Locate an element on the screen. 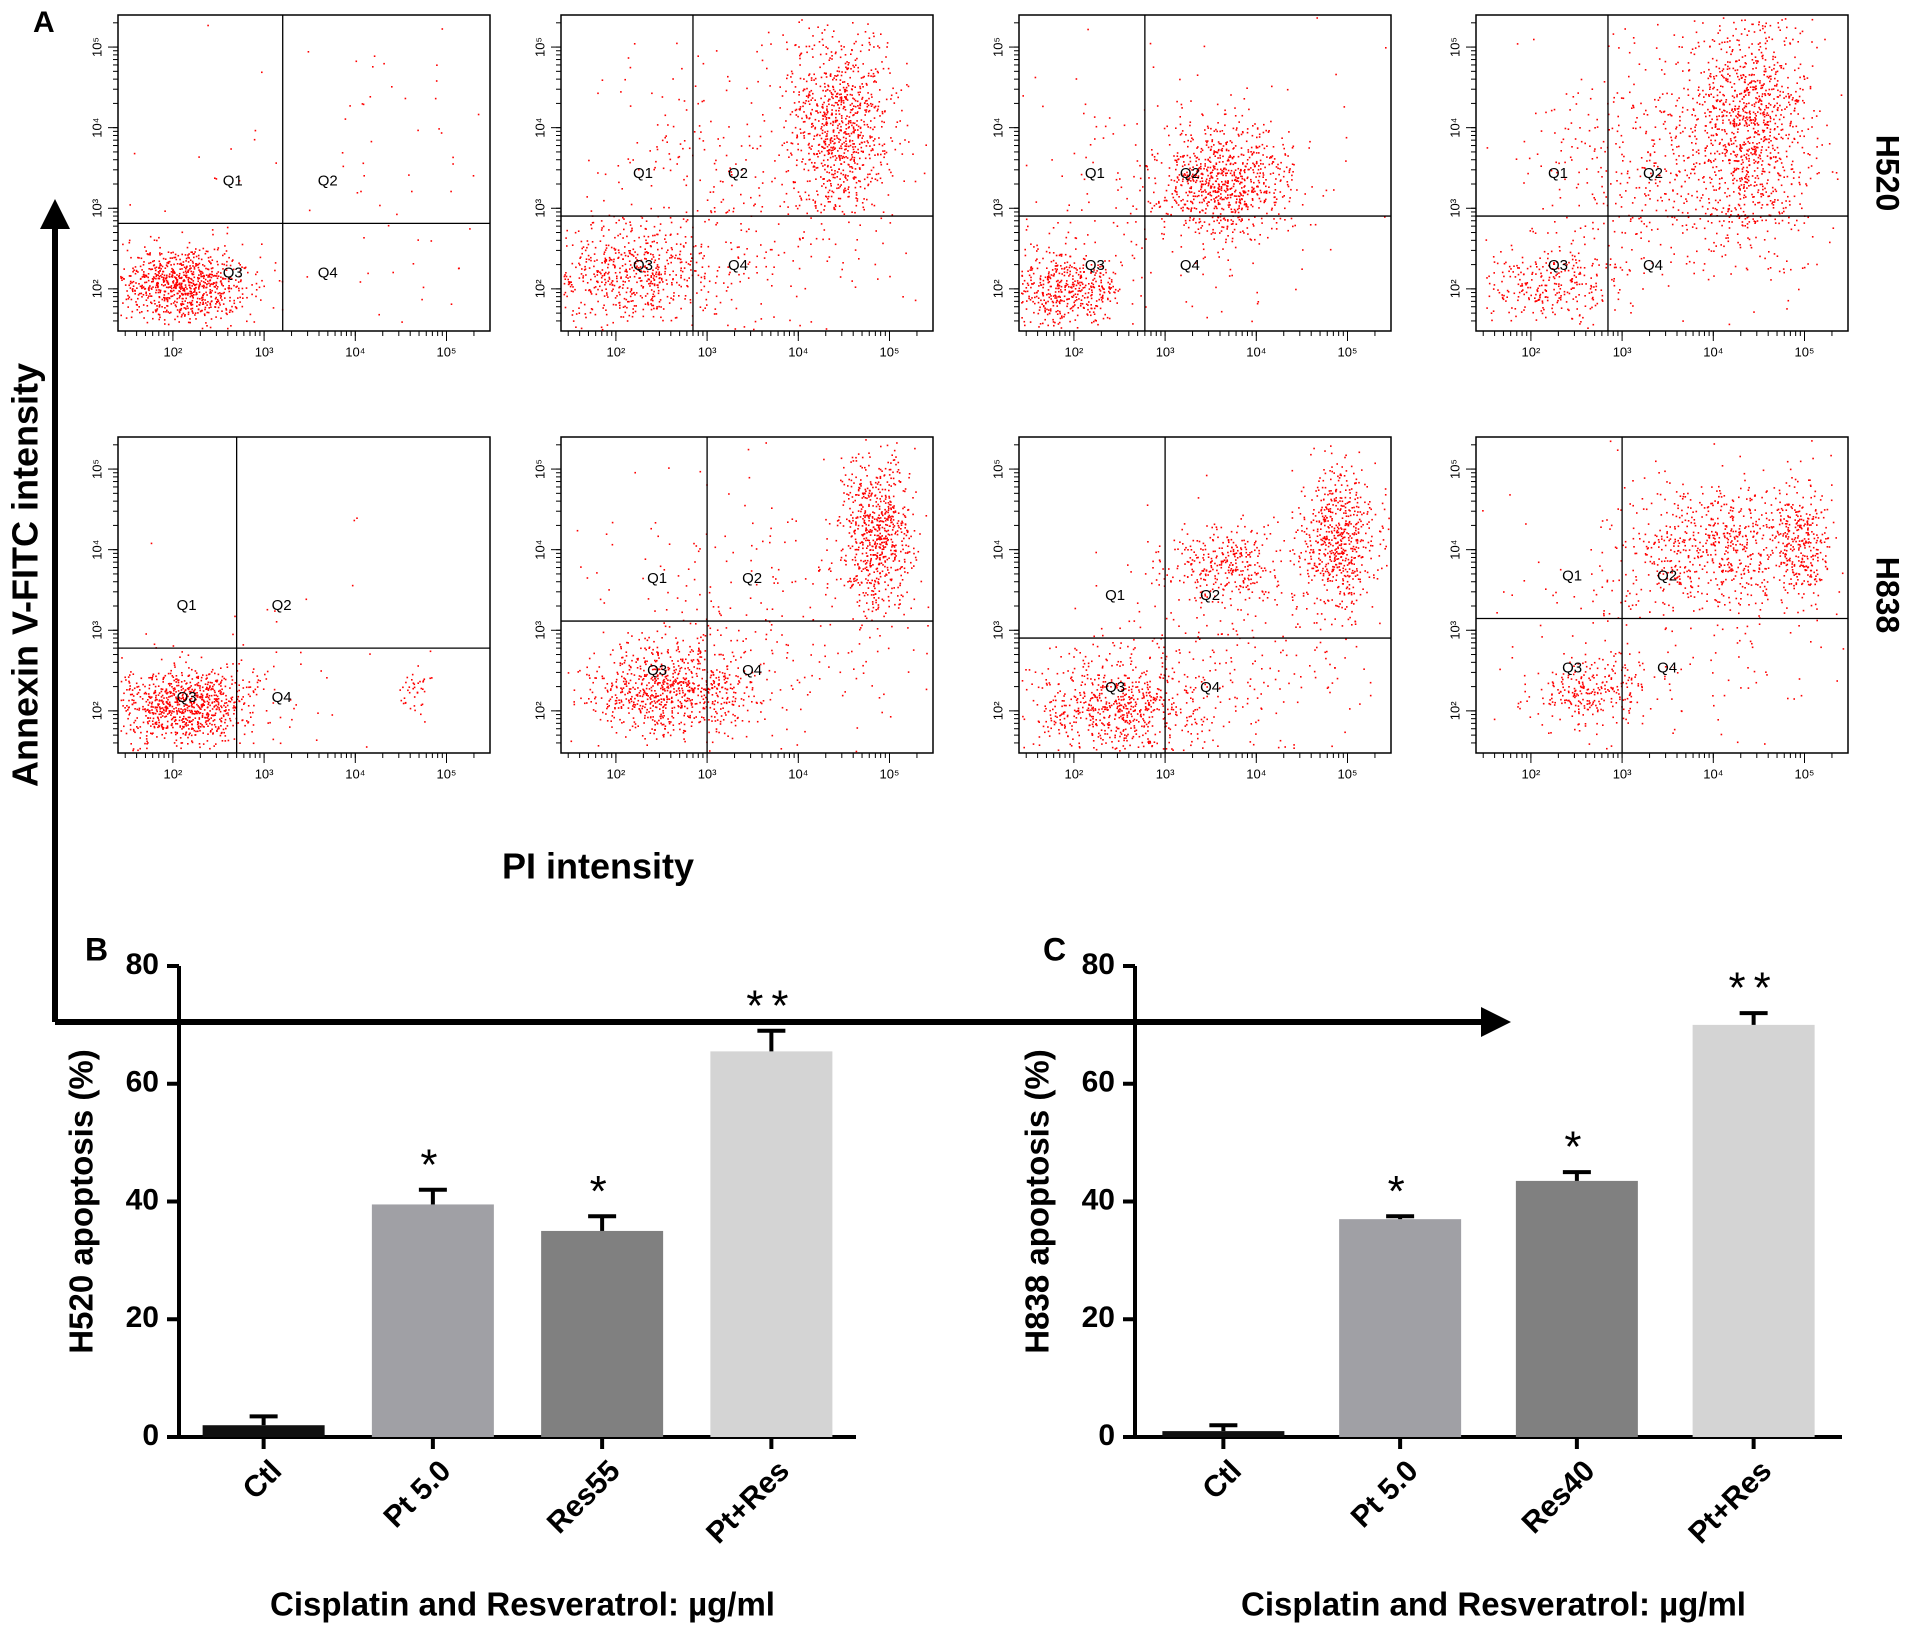  quadrant-label: Q1 is located at coordinates (233, 180).